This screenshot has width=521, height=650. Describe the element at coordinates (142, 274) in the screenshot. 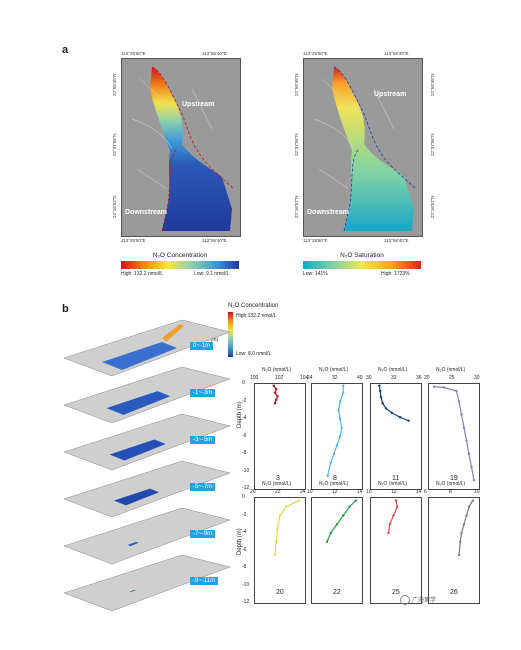

I see `conc-high-label: High: 132.2 nmol/L` at that location.